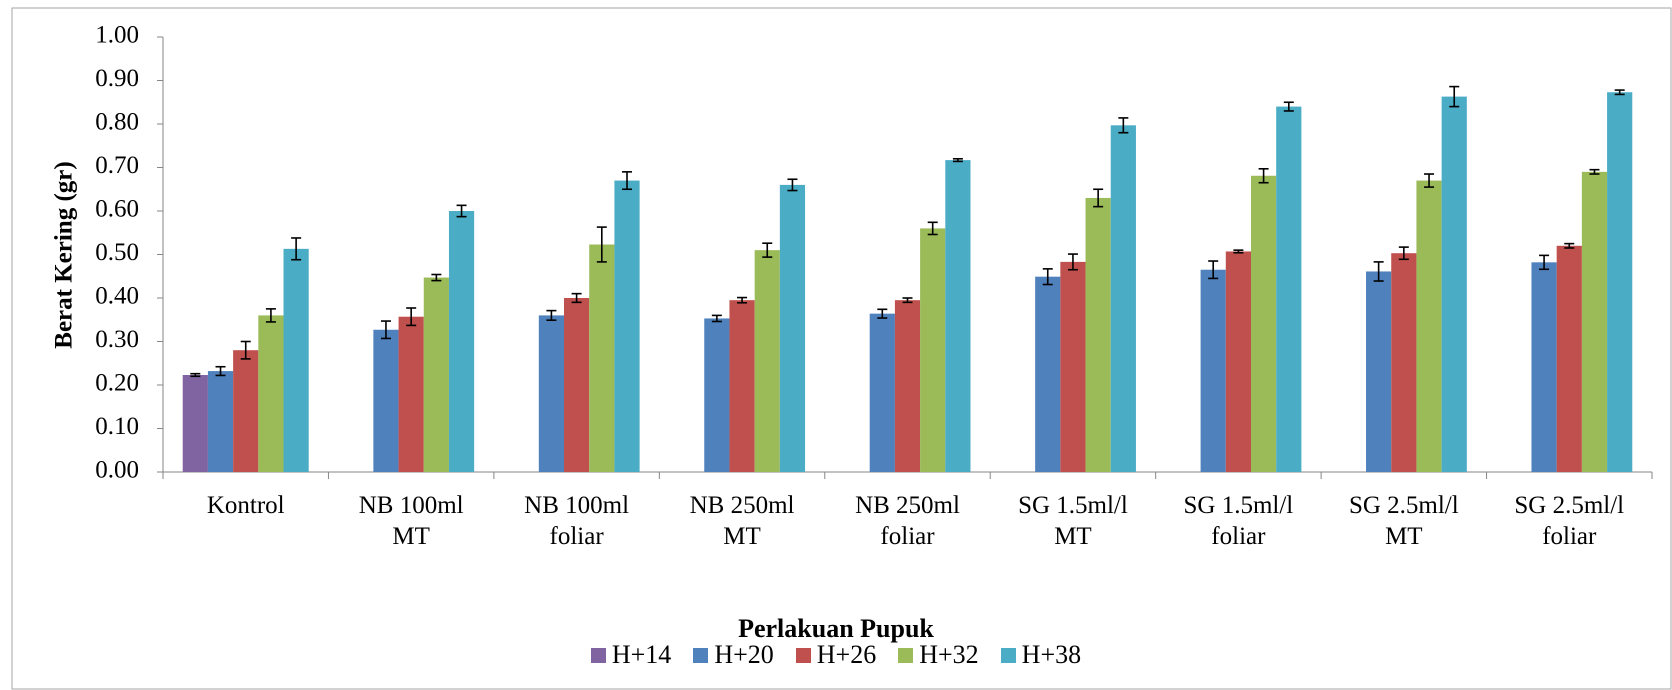 The image size is (1672, 690). I want to click on y-tick-label: 0.90, so click(117, 78).